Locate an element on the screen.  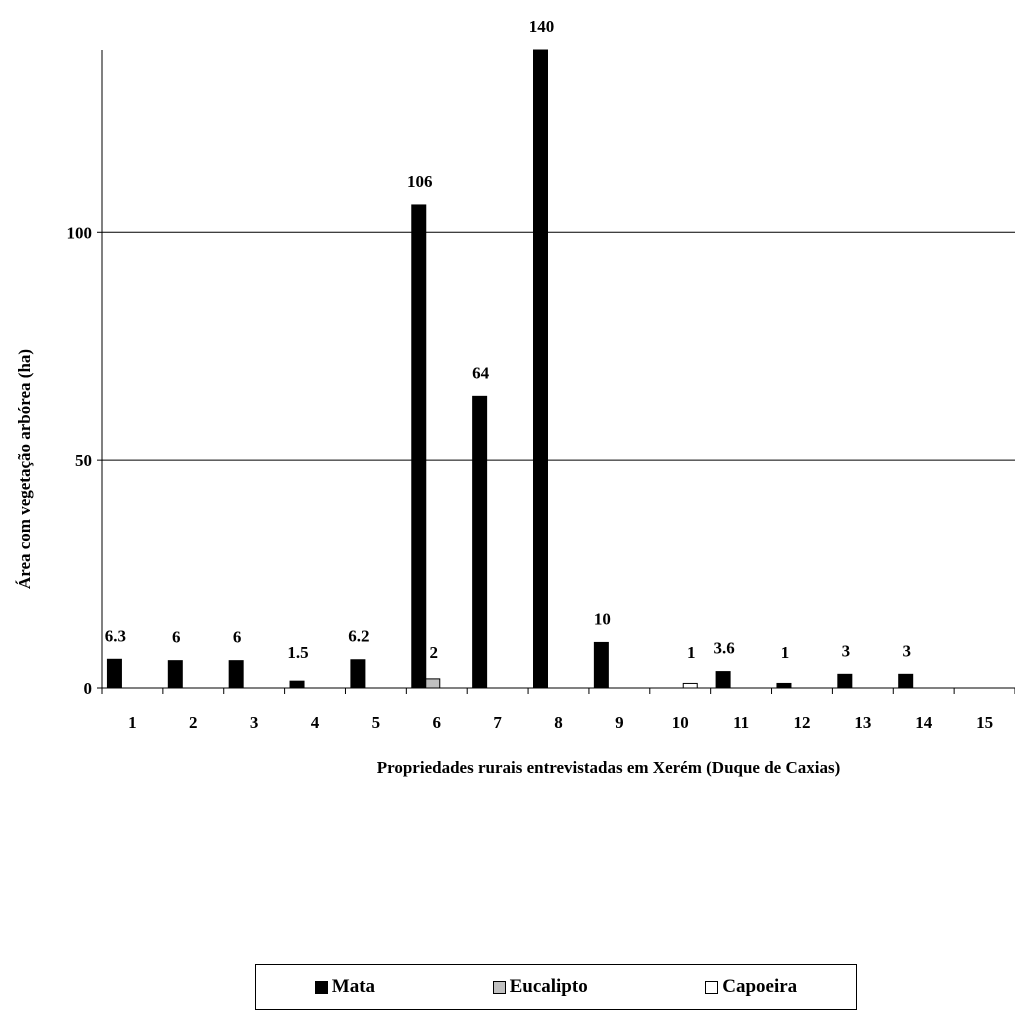
x-tick-label: 11 is located at coordinates (741, 722).